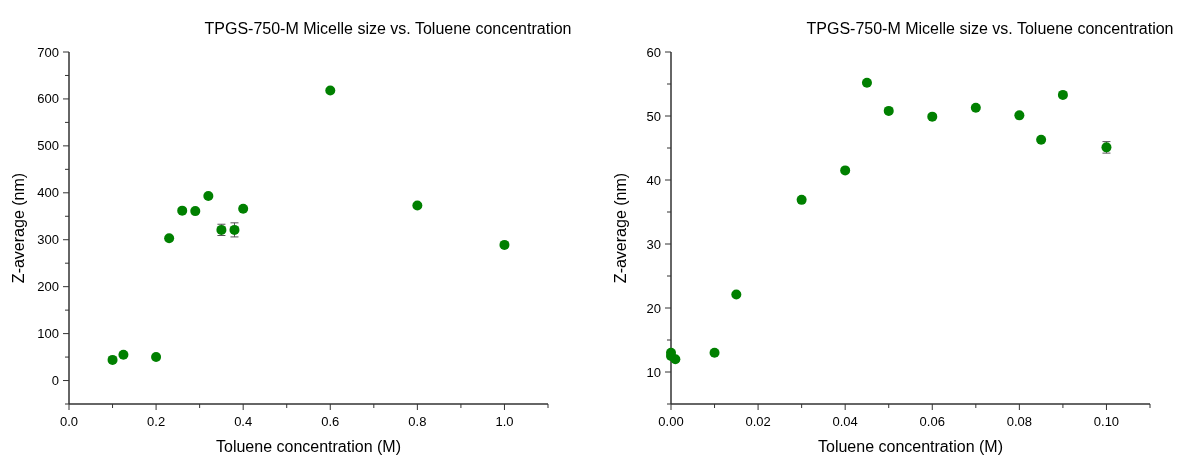 The width and height of the screenshot is (1203, 455). I want to click on x-tick-label: 0.4, so click(243, 421).